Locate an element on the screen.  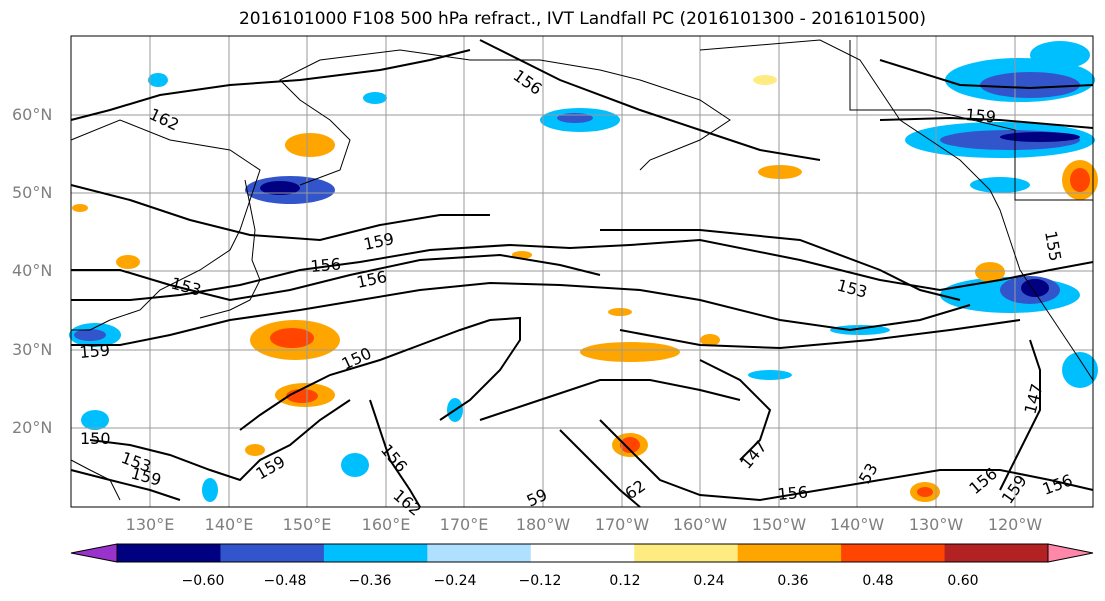
contour-label: 155 is located at coordinates (1053, 245).